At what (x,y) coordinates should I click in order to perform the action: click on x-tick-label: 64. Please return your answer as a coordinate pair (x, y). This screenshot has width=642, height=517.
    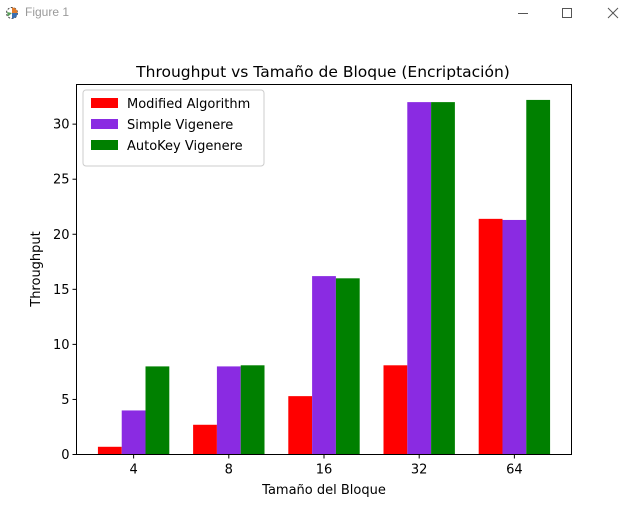
    Looking at the image, I should click on (514, 470).